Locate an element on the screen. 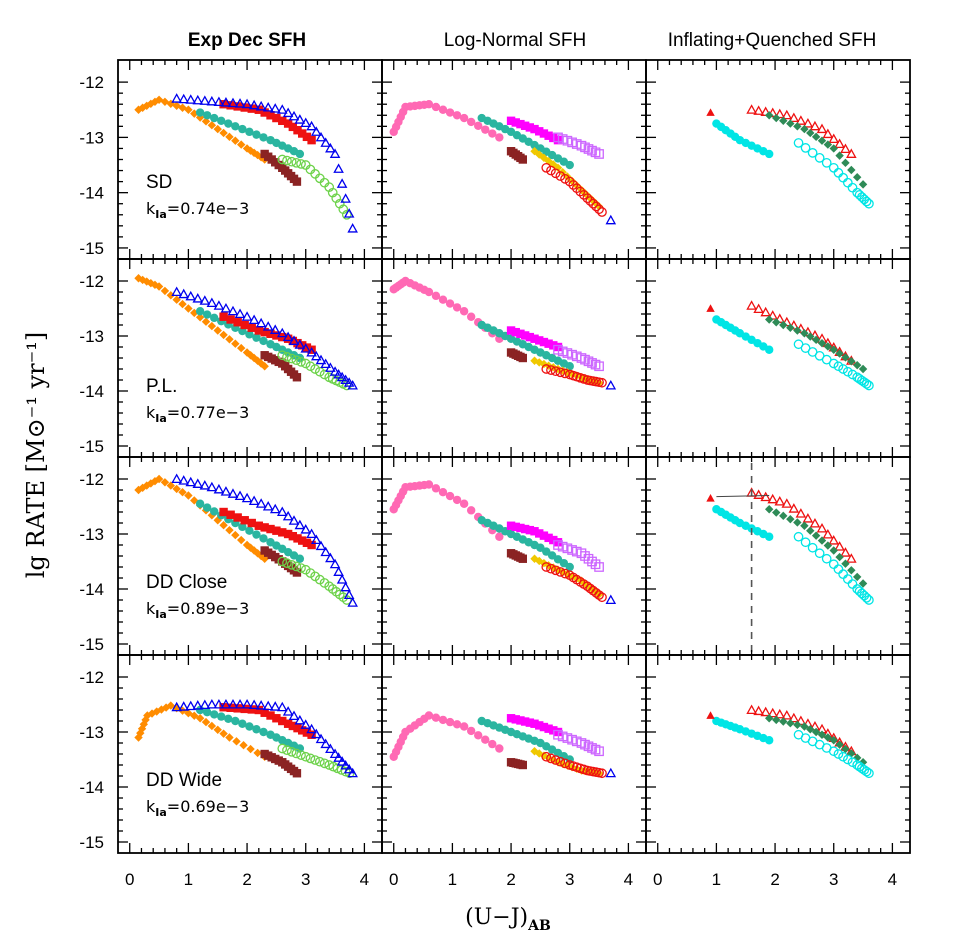 The width and height of the screenshot is (957, 949). k-ia-label: kIa=0.89e−3 is located at coordinates (197, 610).